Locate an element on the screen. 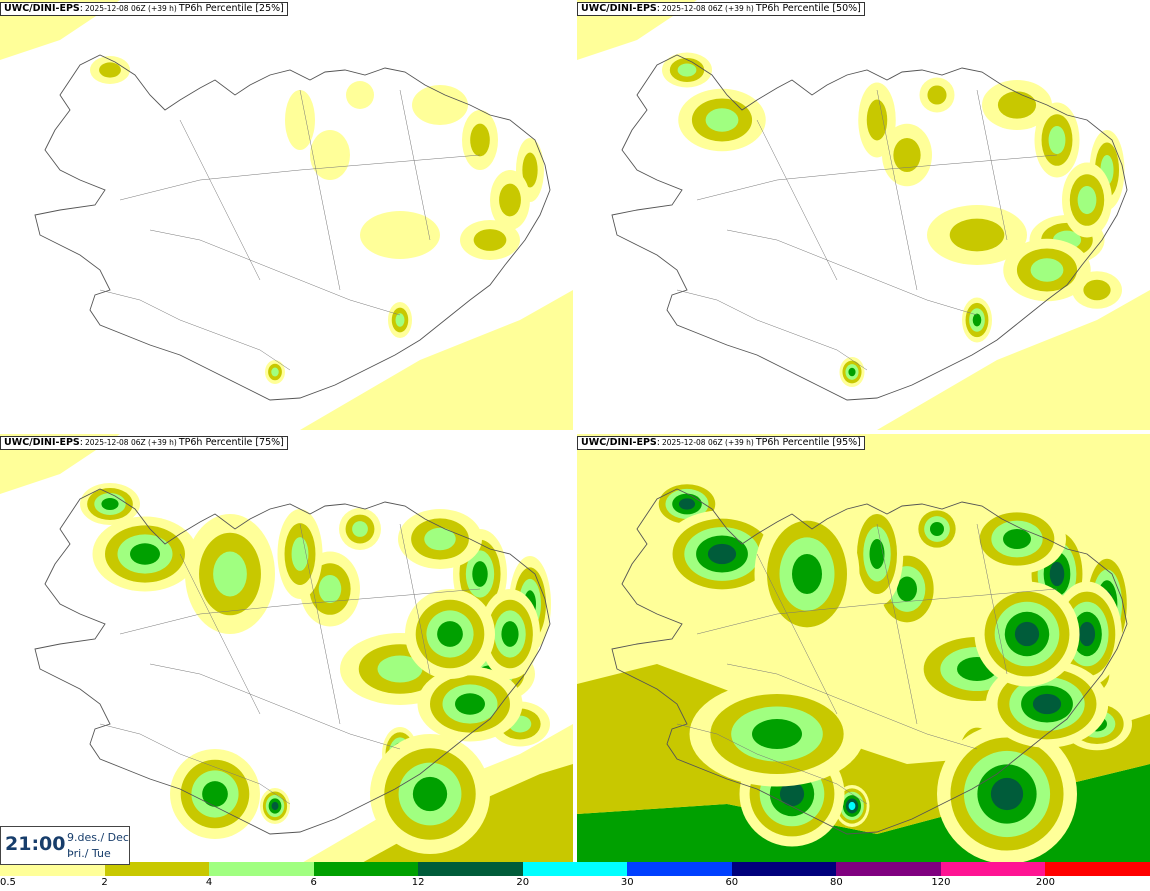  colorbar-tick-label: 4 is located at coordinates (209, 882).